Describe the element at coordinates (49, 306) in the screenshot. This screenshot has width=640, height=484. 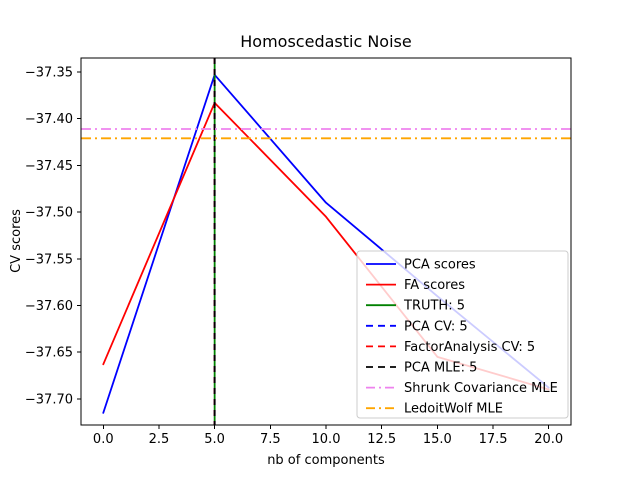
I see `y-tick-label: −37.60` at that location.